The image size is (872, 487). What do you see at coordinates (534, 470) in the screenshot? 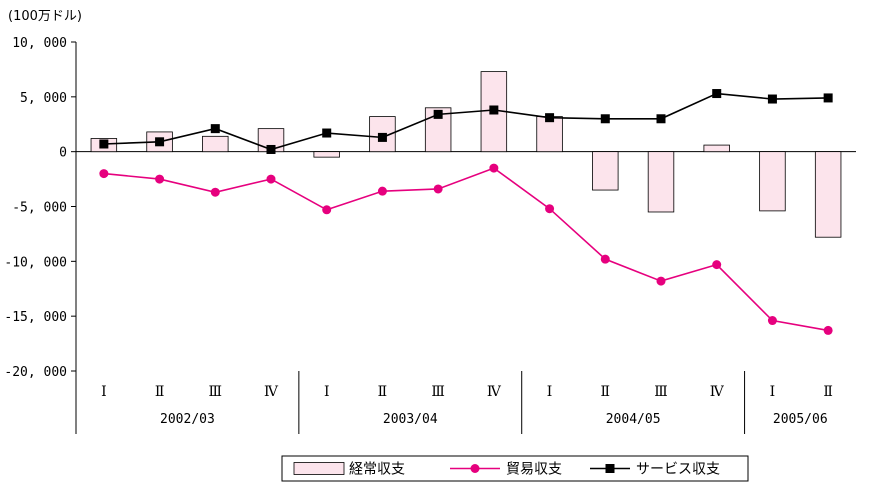
I see `legend-label: 貿易収支` at bounding box center [534, 470].